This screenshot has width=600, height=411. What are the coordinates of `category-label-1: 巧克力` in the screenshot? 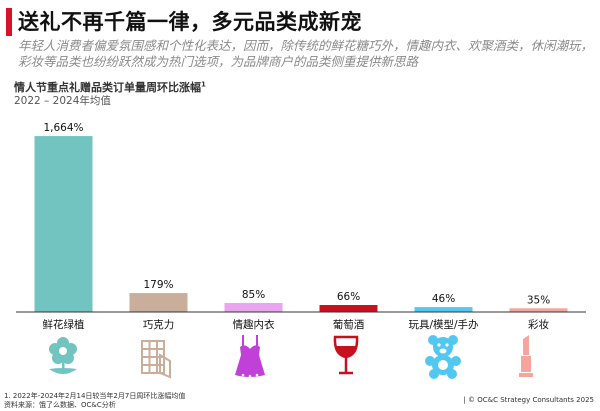 It's located at (159, 324).